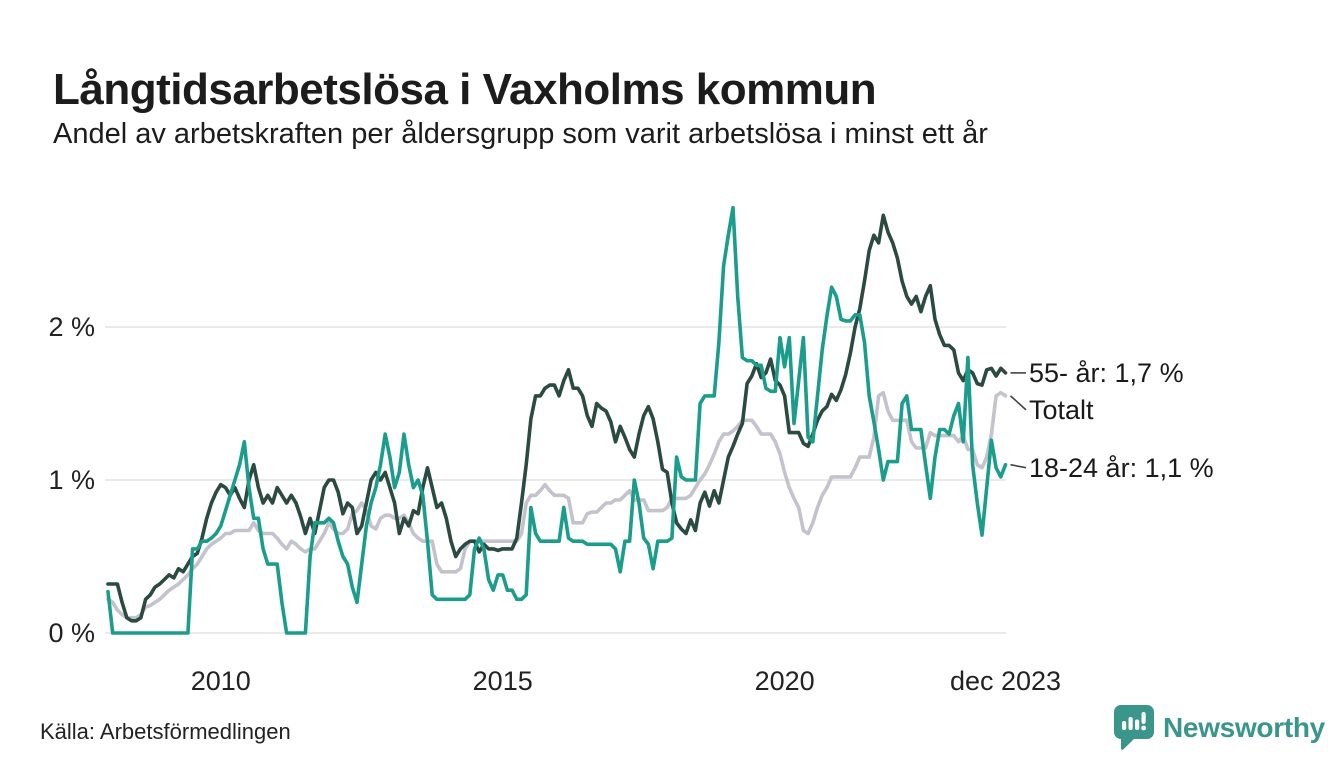  Describe the element at coordinates (71, 327) in the screenshot. I see `y-axis-tick-2: 2 %` at that location.